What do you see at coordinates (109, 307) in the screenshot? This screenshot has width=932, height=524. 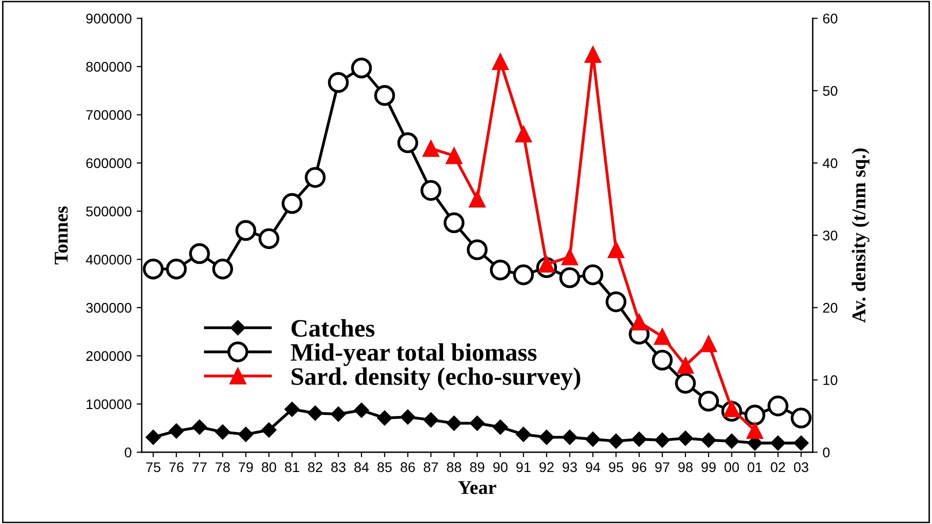 I see `y-tick-label: 300000` at bounding box center [109, 307].